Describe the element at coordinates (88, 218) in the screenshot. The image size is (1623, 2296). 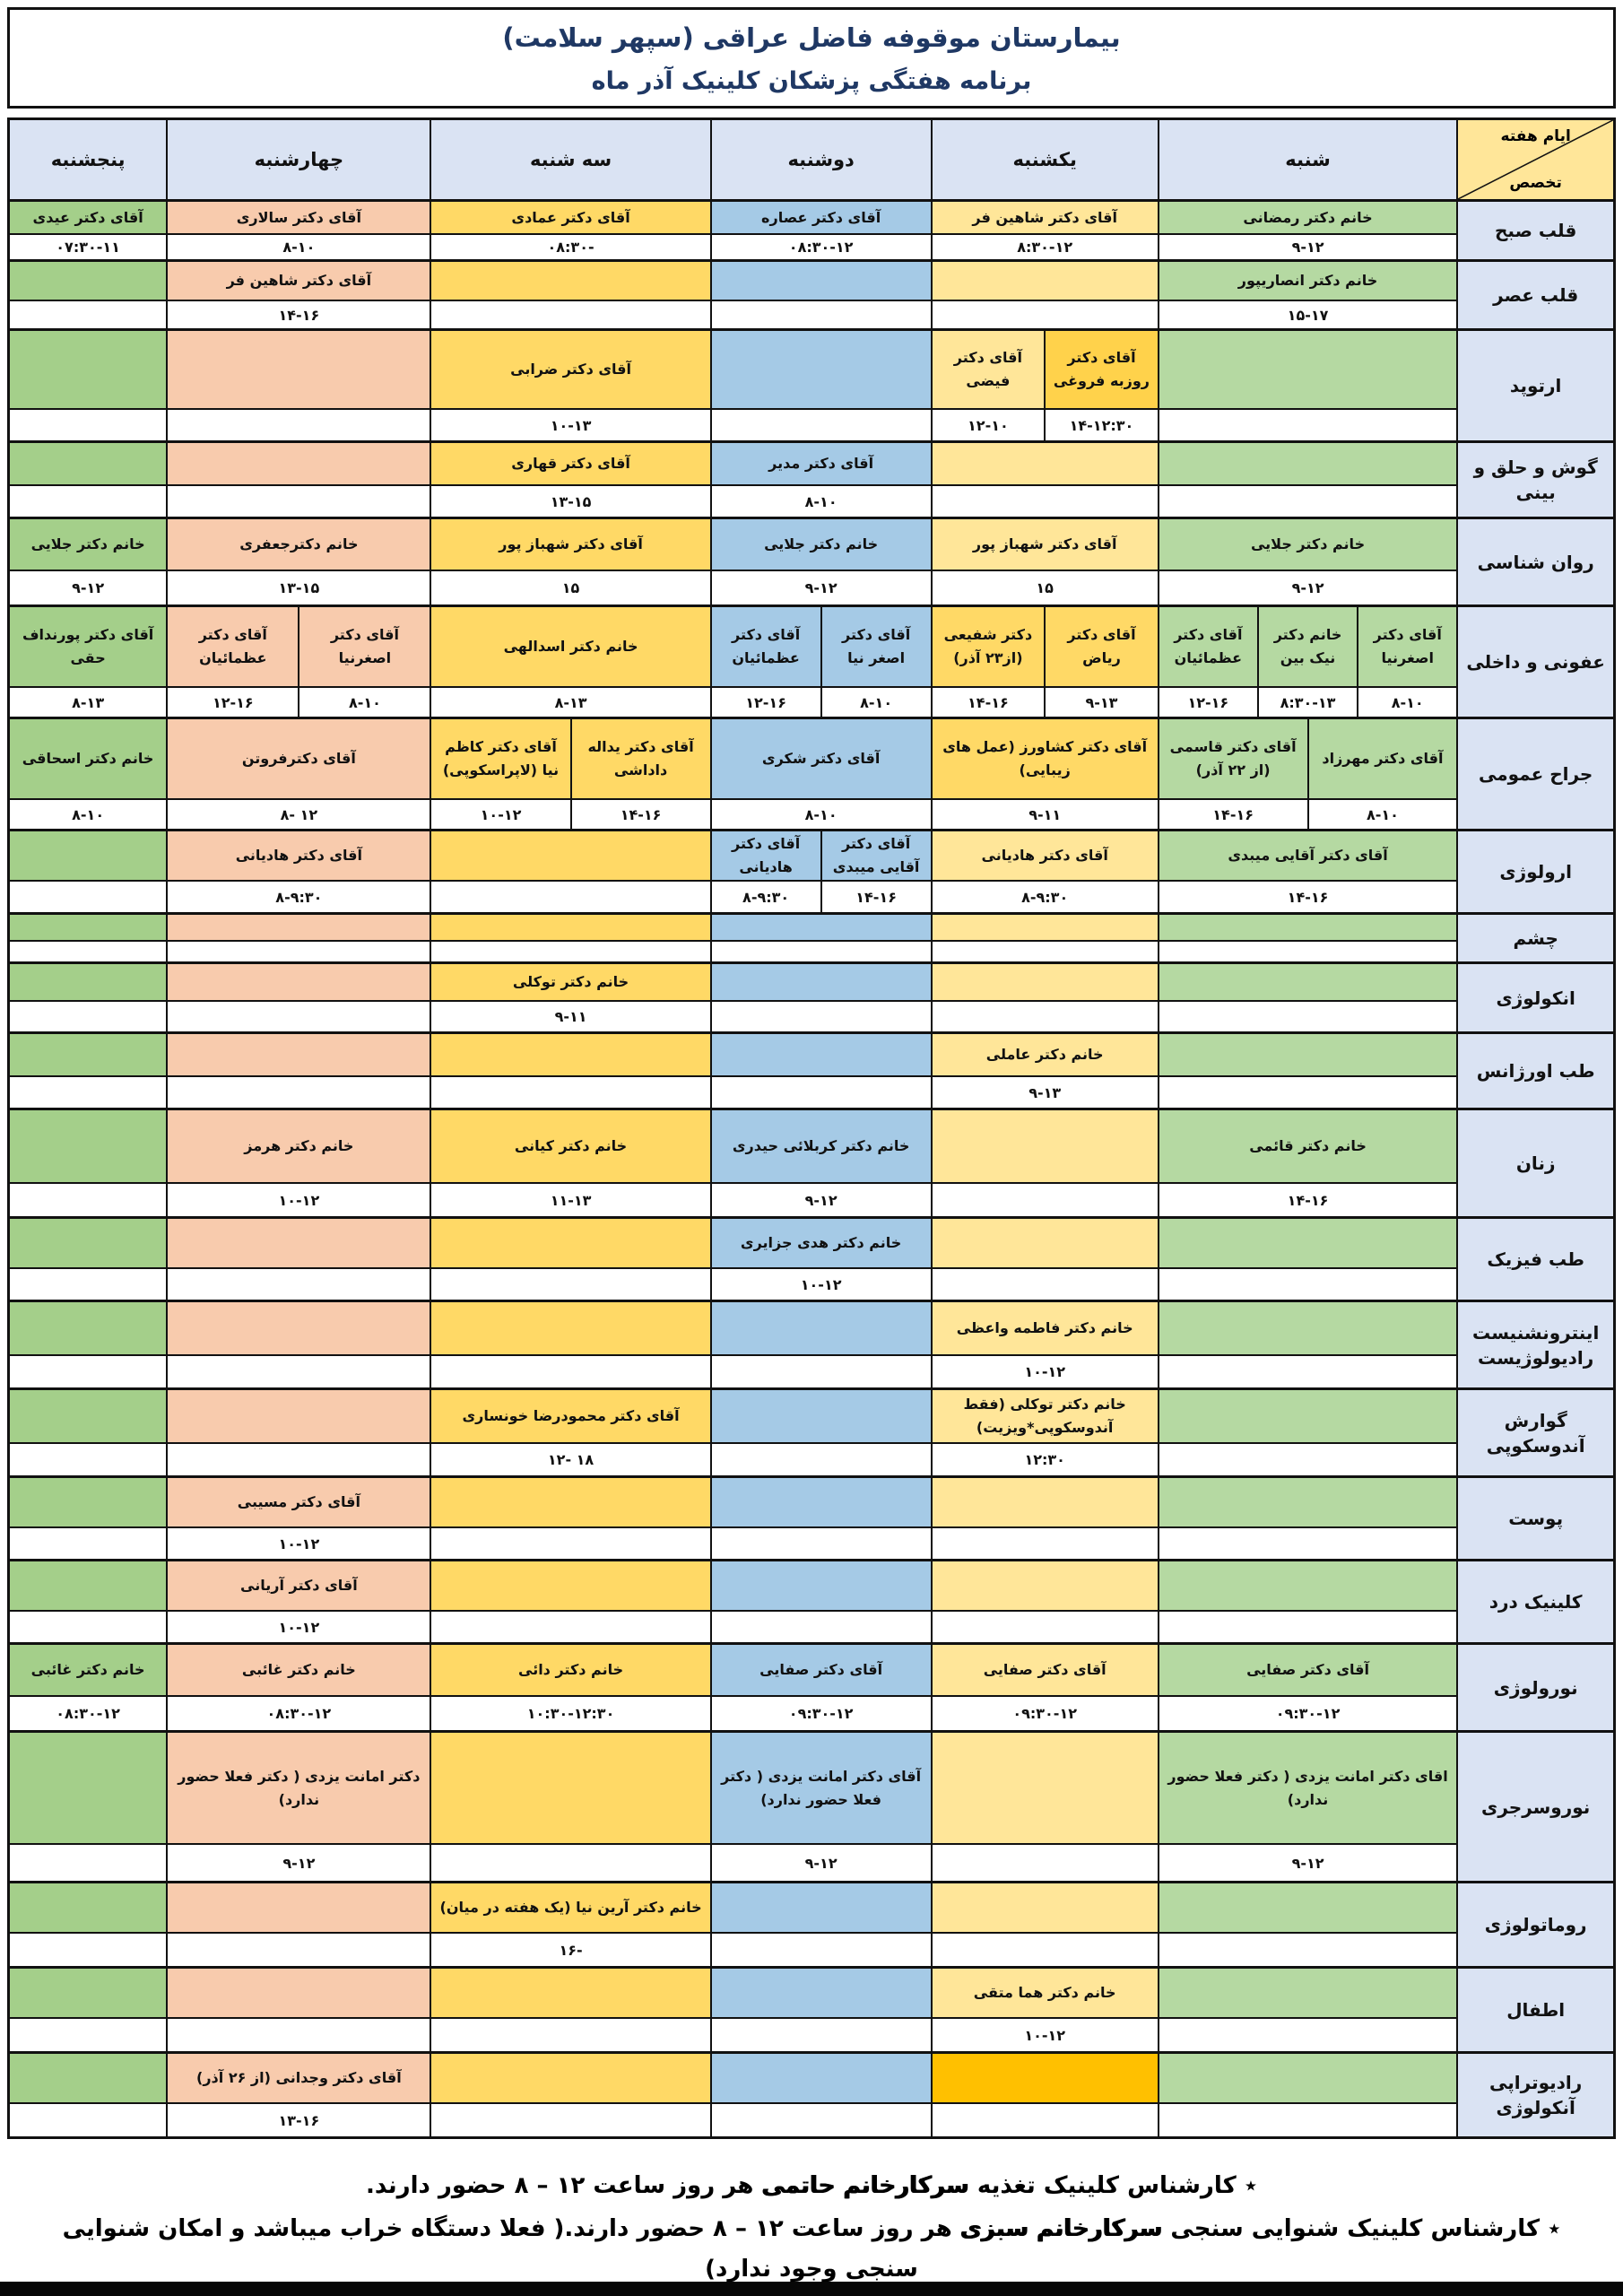
I see `doctor-name: آقای دکتر عیدی` at that location.